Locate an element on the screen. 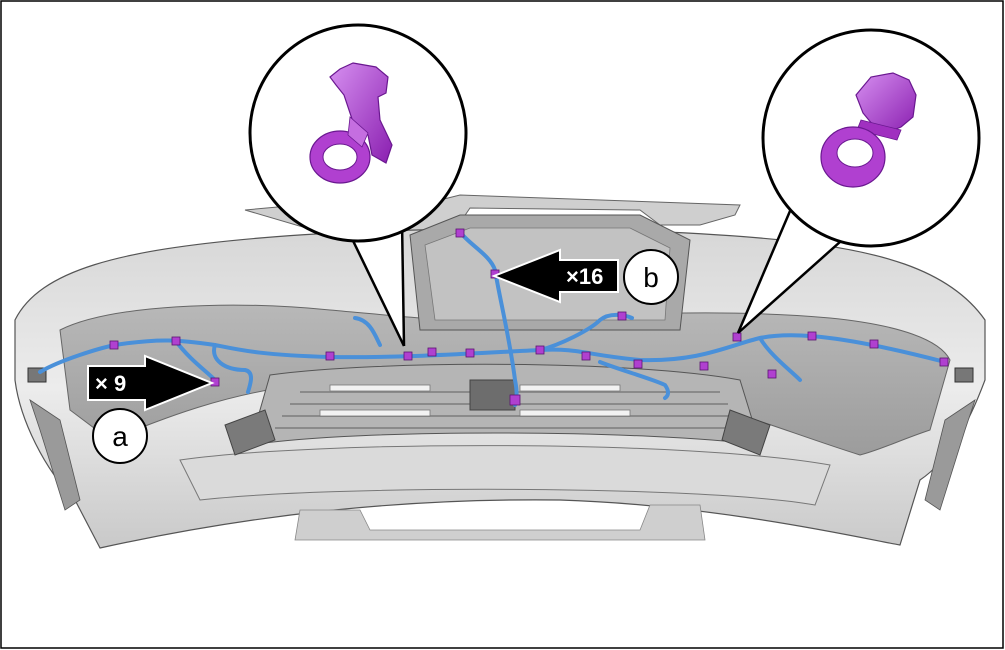  callout-a-marker is located at coordinates (120, 436).